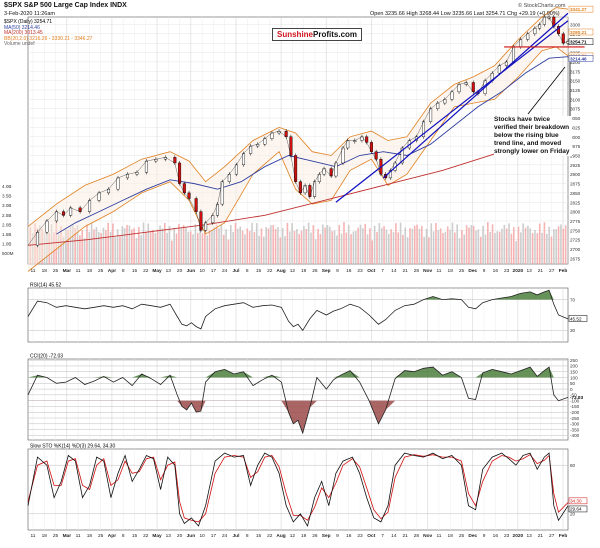 Image resolution: width=600 pixels, height=548 pixels. What do you see at coordinates (45, 271) in the screenshot?
I see `x-tick-label: 18` at bounding box center [45, 271].